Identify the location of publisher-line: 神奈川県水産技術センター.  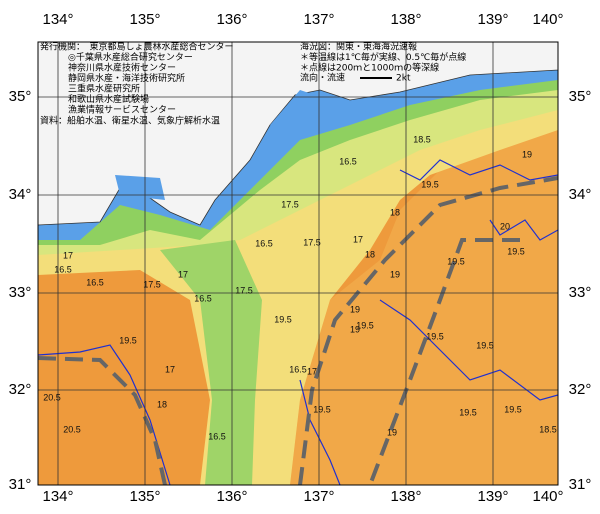
(122, 68).